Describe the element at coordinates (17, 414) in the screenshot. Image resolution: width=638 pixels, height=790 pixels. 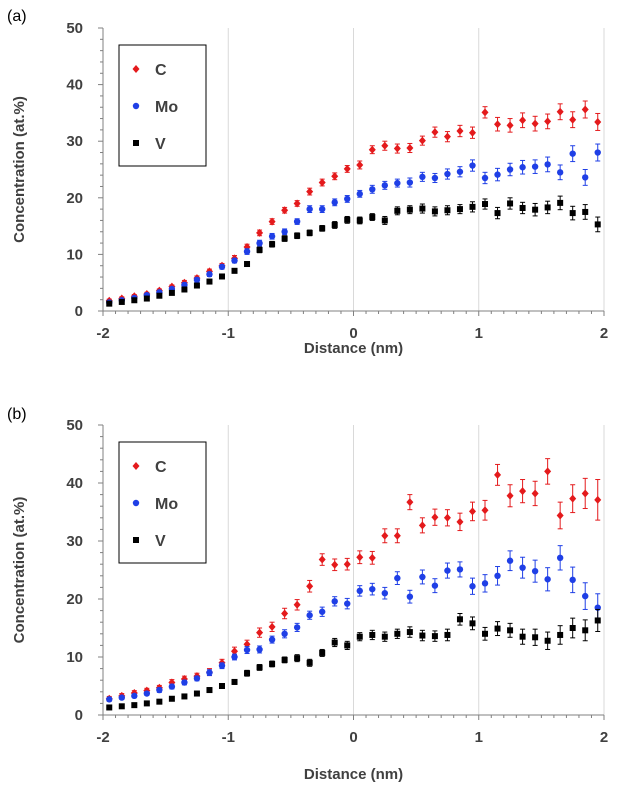
I see `panel-label: (b)` at that location.